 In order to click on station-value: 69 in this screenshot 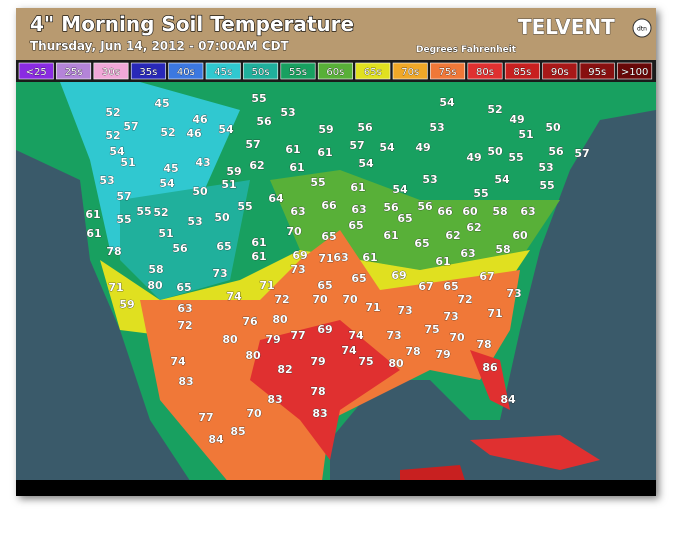, I will do `click(299, 255)`.